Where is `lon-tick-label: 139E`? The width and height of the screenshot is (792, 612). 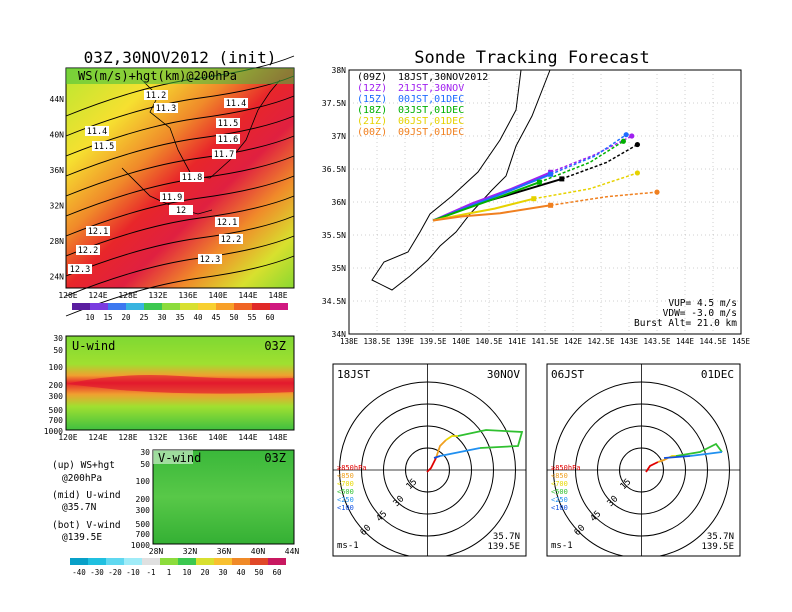 lon-tick-label: 139E is located at coordinates (405, 341).